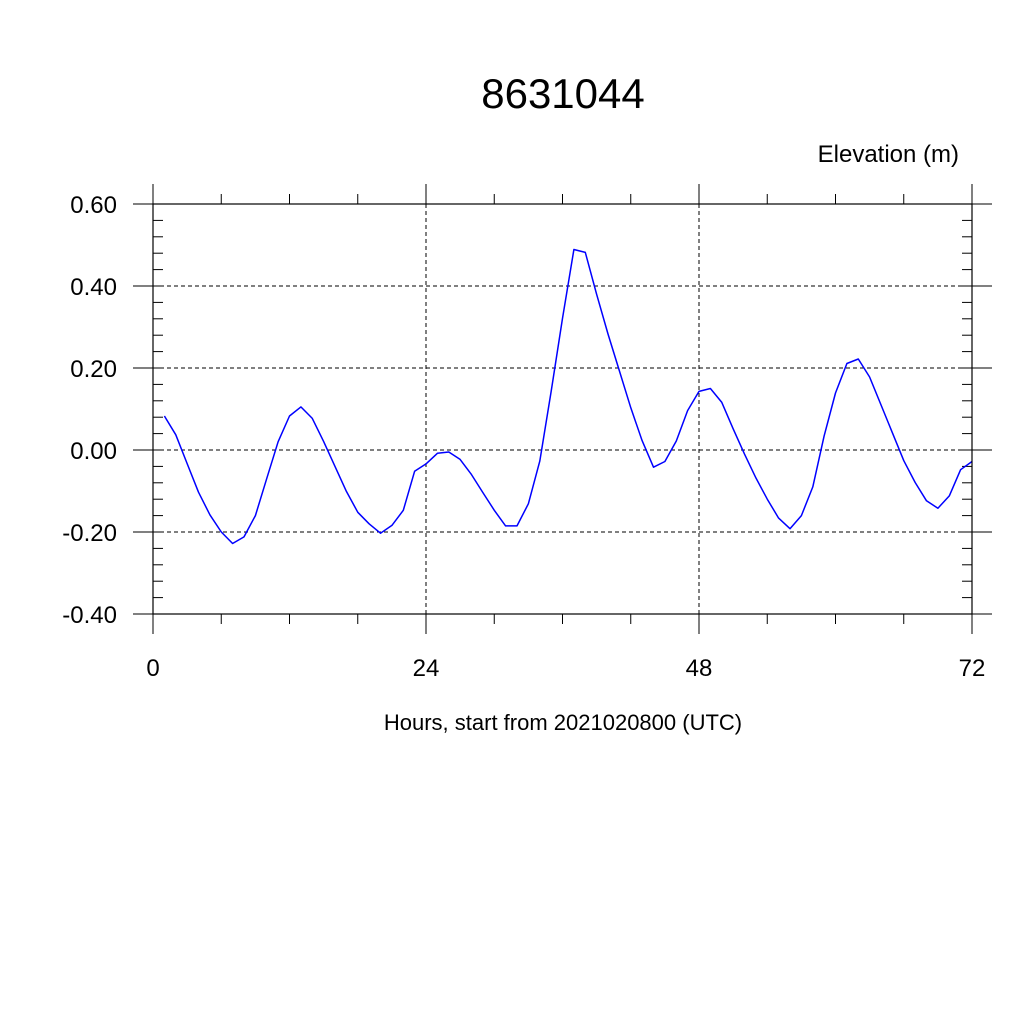  What do you see at coordinates (93, 287) in the screenshot?
I see `y-tick-label: 0.40` at bounding box center [93, 287].